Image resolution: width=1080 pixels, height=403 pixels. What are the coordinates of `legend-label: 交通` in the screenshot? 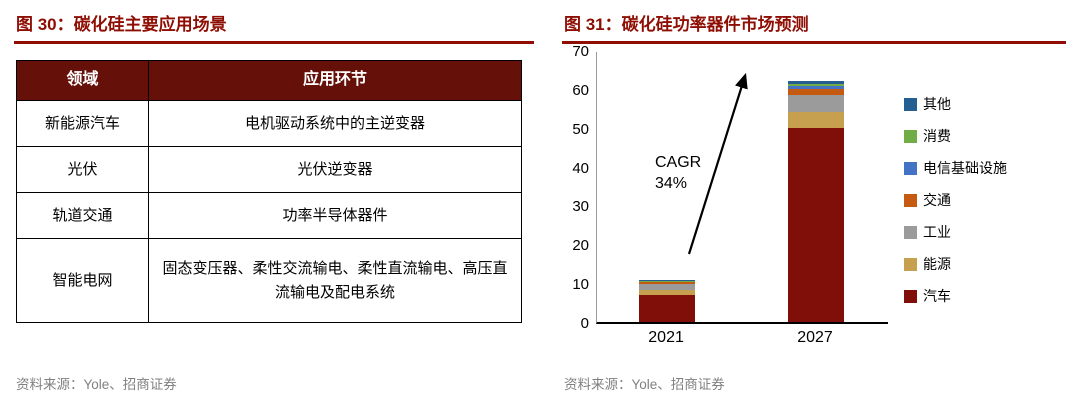 It's located at (937, 200).